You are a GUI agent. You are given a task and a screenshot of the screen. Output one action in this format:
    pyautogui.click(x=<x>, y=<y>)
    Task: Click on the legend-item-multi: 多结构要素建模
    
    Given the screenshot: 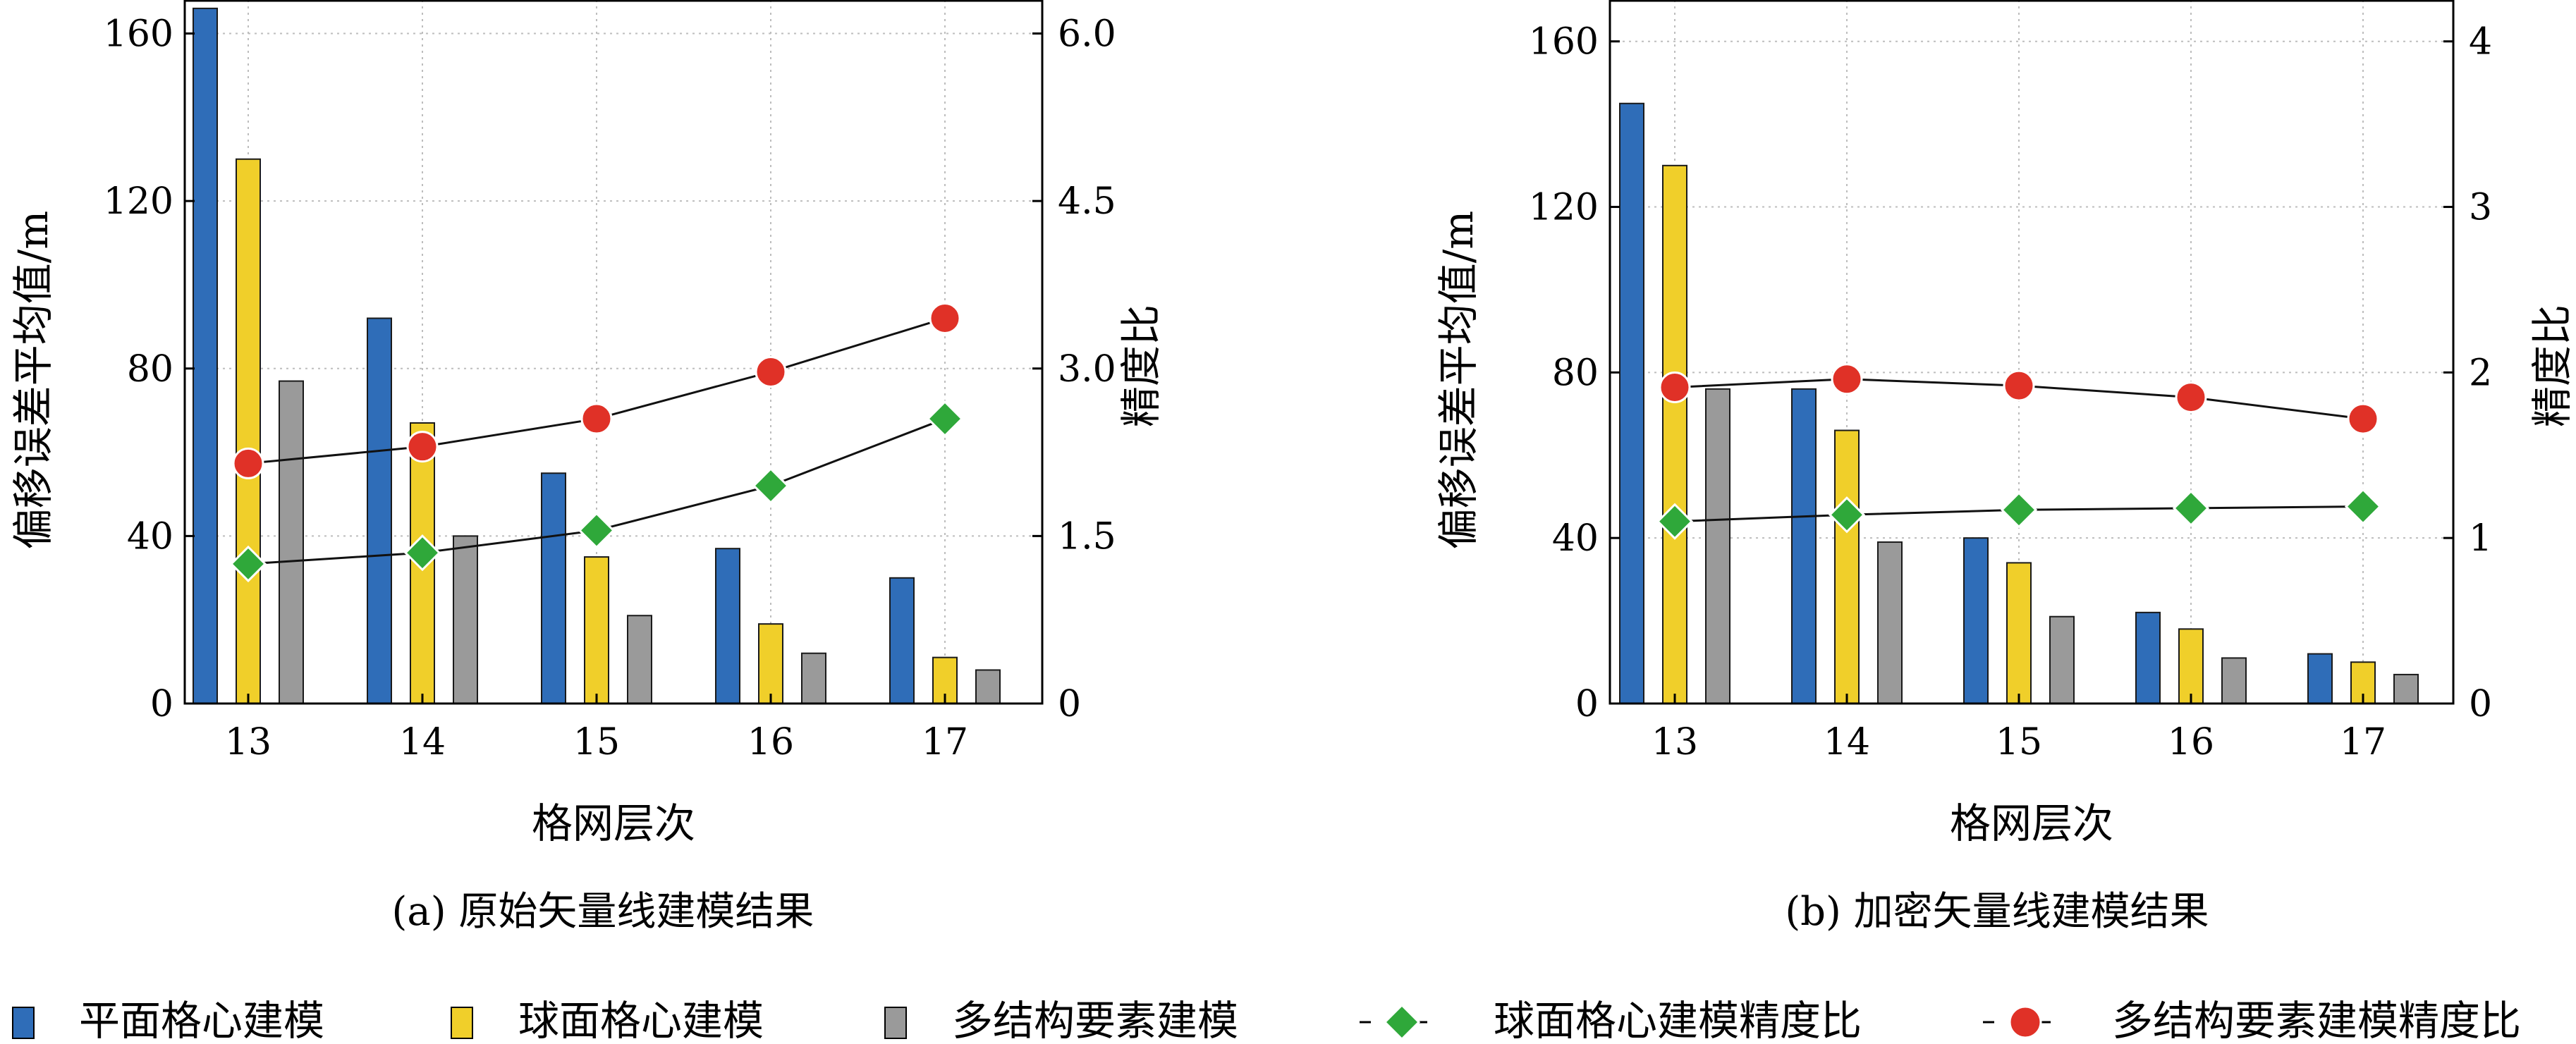 What is the action you would take?
    pyautogui.click(x=1061, y=1020)
    